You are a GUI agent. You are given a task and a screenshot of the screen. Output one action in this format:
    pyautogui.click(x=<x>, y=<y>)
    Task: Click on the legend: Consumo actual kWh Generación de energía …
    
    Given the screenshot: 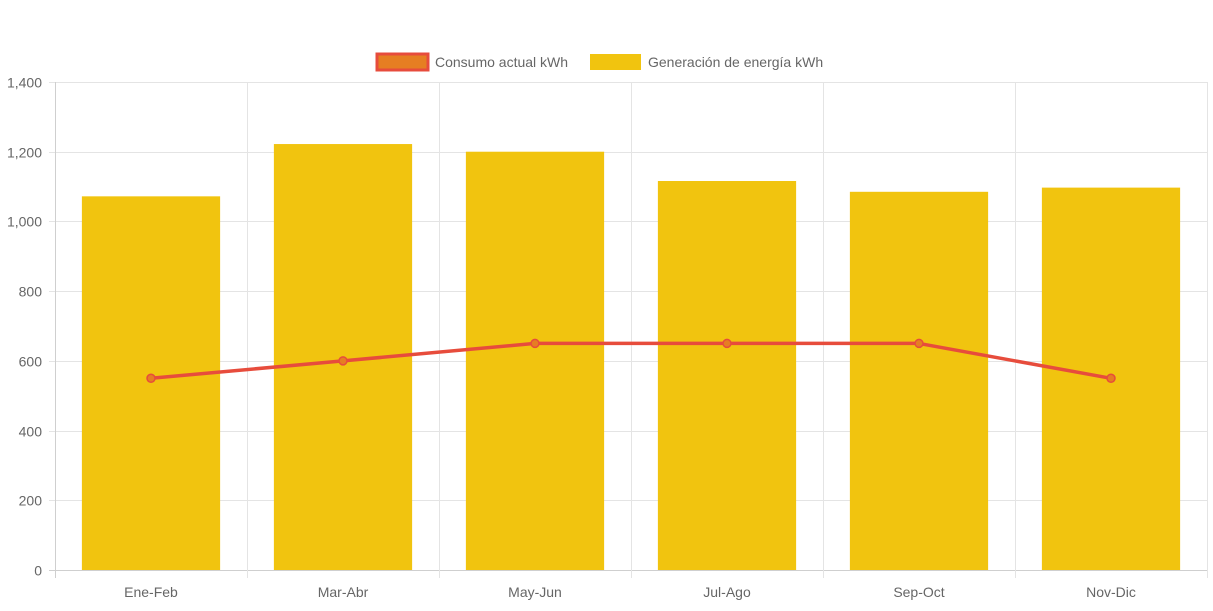 What is the action you would take?
    pyautogui.click(x=599, y=62)
    